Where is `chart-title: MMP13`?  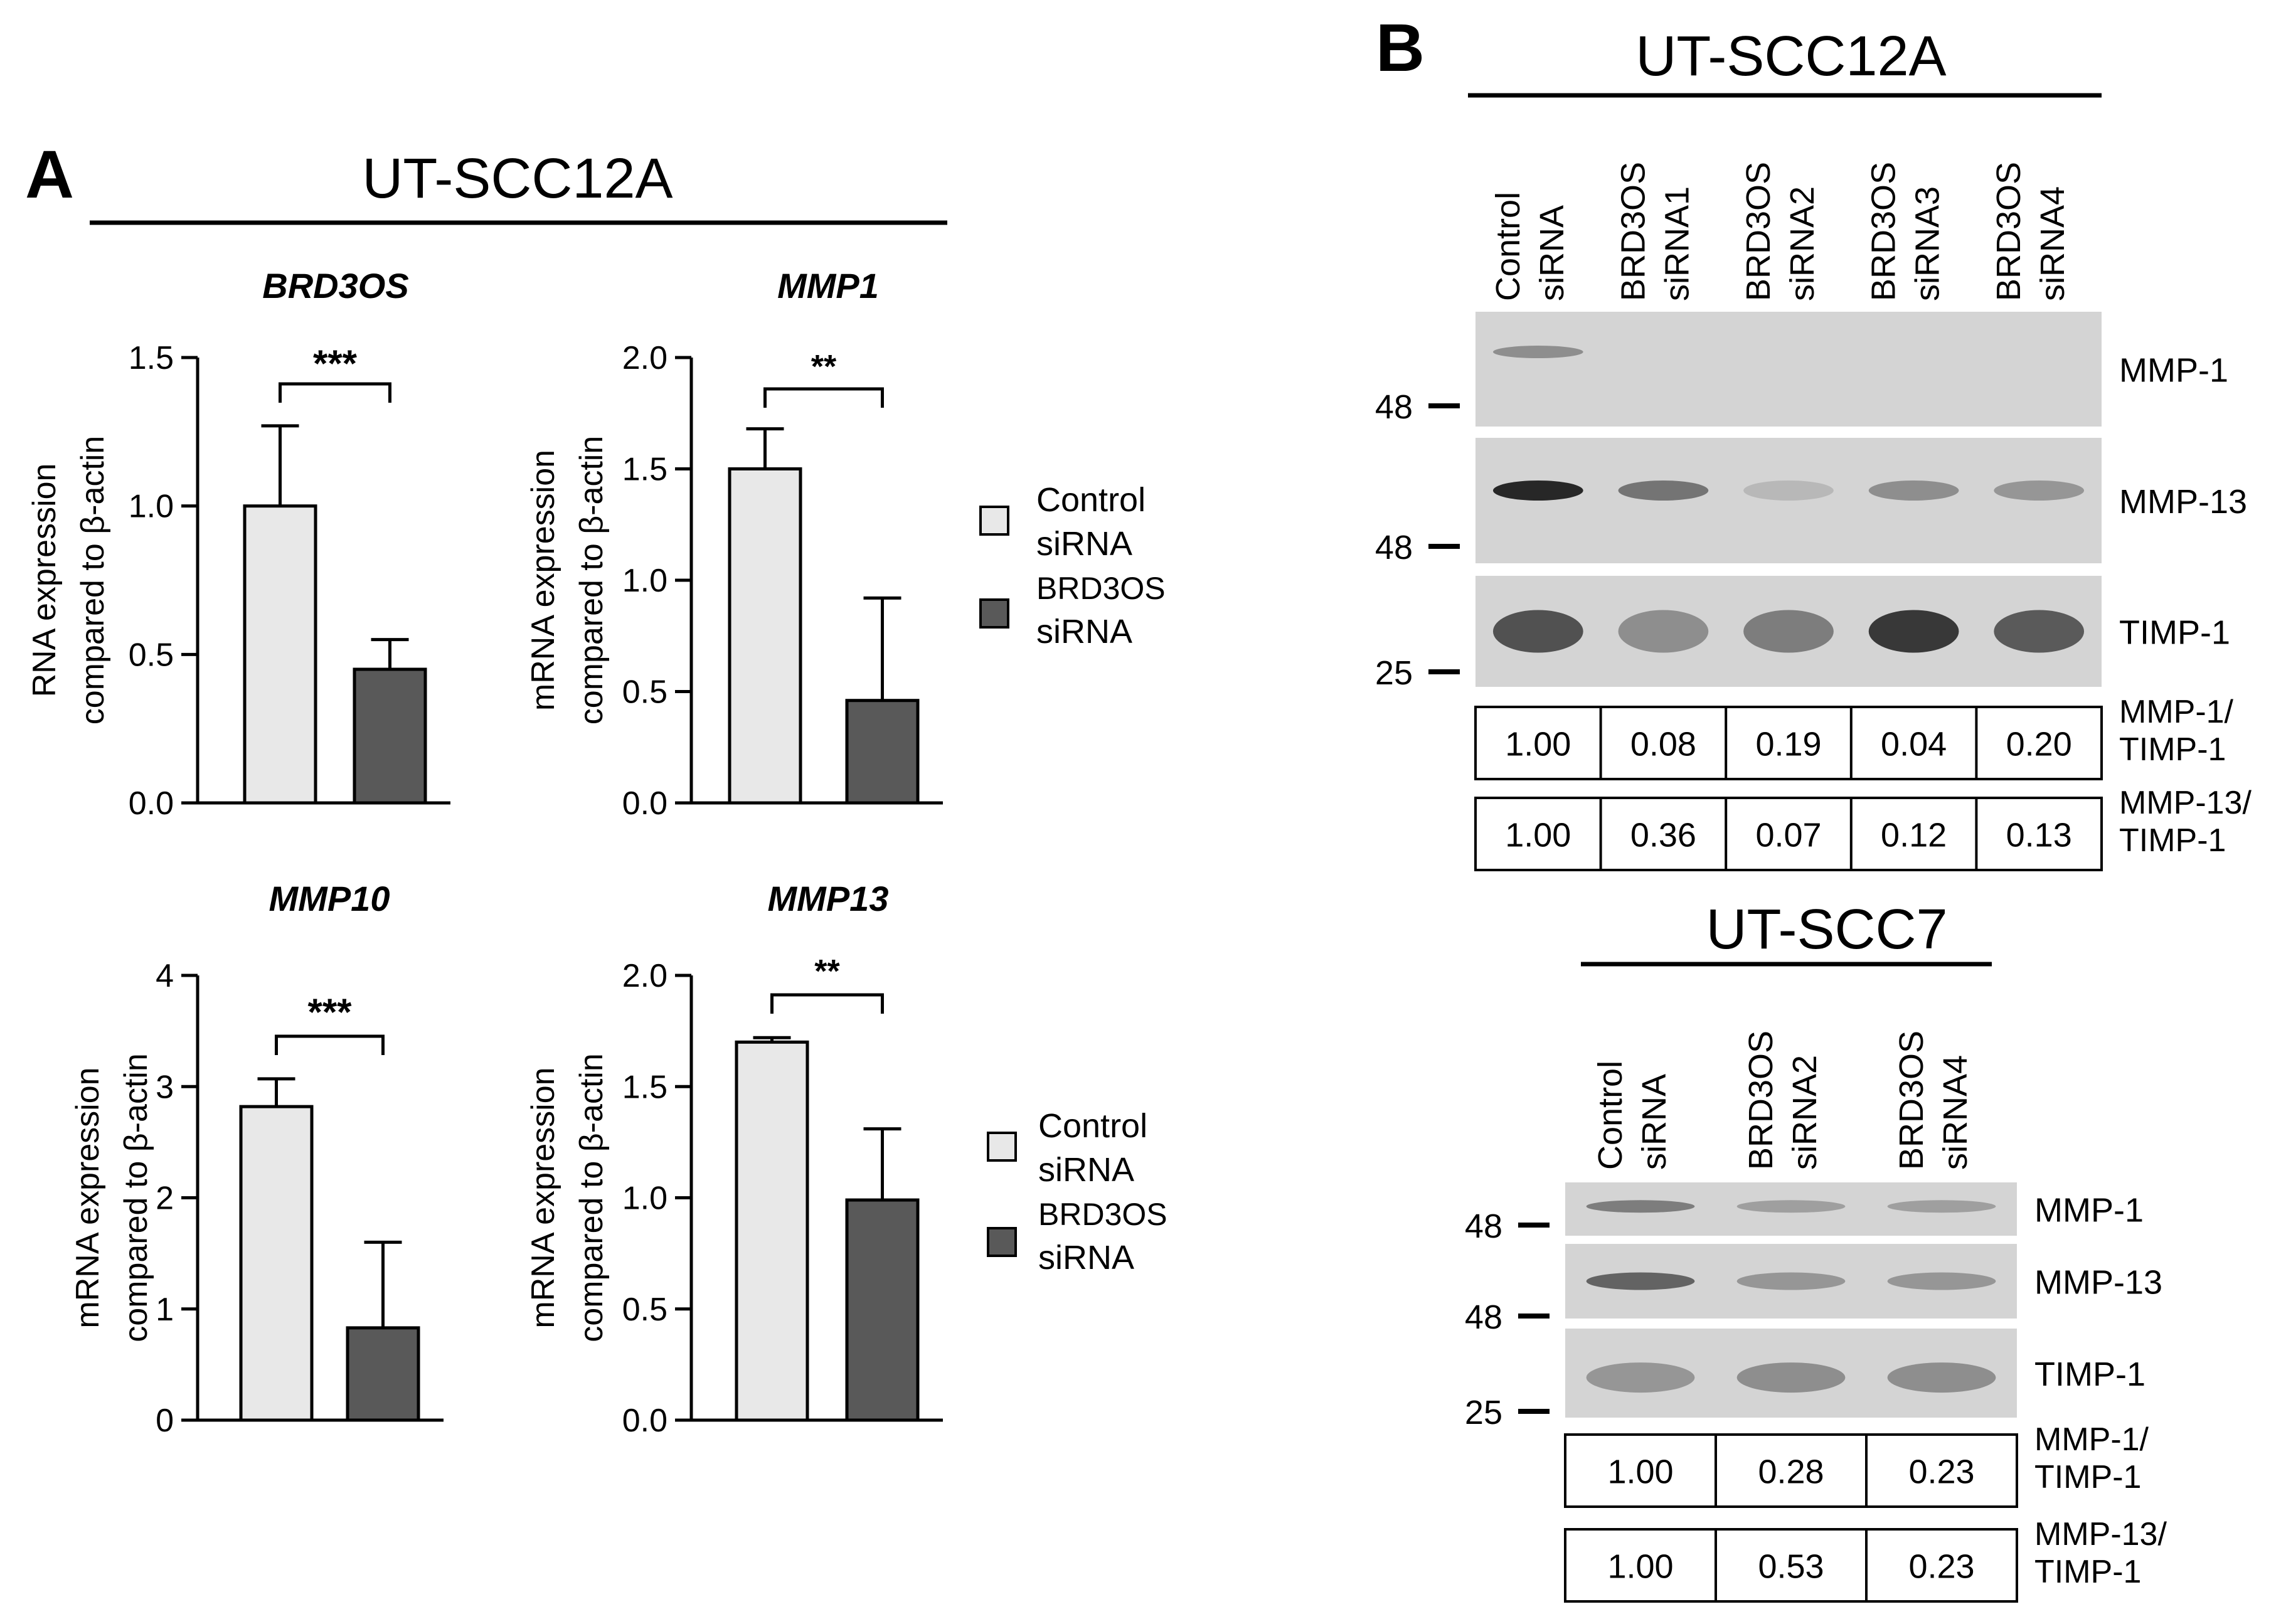 chart-title: MMP13 is located at coordinates (828, 898).